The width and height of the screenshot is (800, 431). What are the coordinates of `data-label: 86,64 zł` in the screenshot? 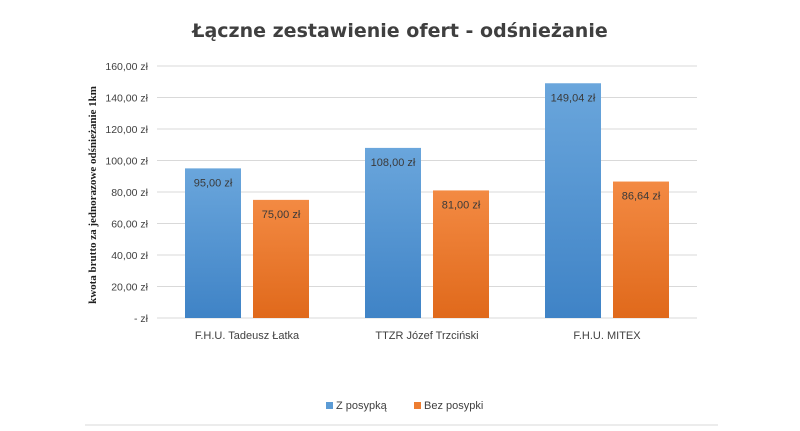 It's located at (641, 197).